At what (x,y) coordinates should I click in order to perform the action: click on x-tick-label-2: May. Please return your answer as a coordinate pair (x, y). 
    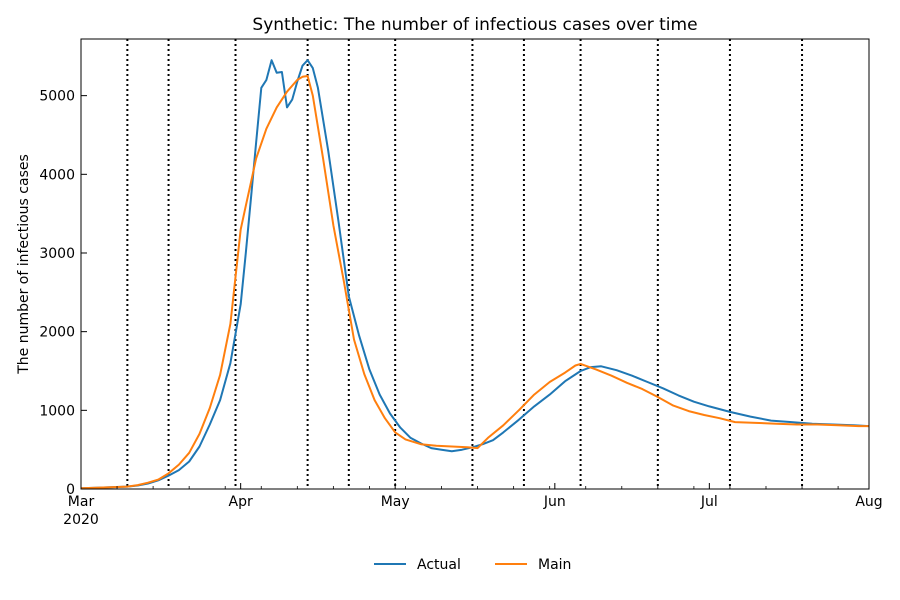
    Looking at the image, I should click on (395, 502).